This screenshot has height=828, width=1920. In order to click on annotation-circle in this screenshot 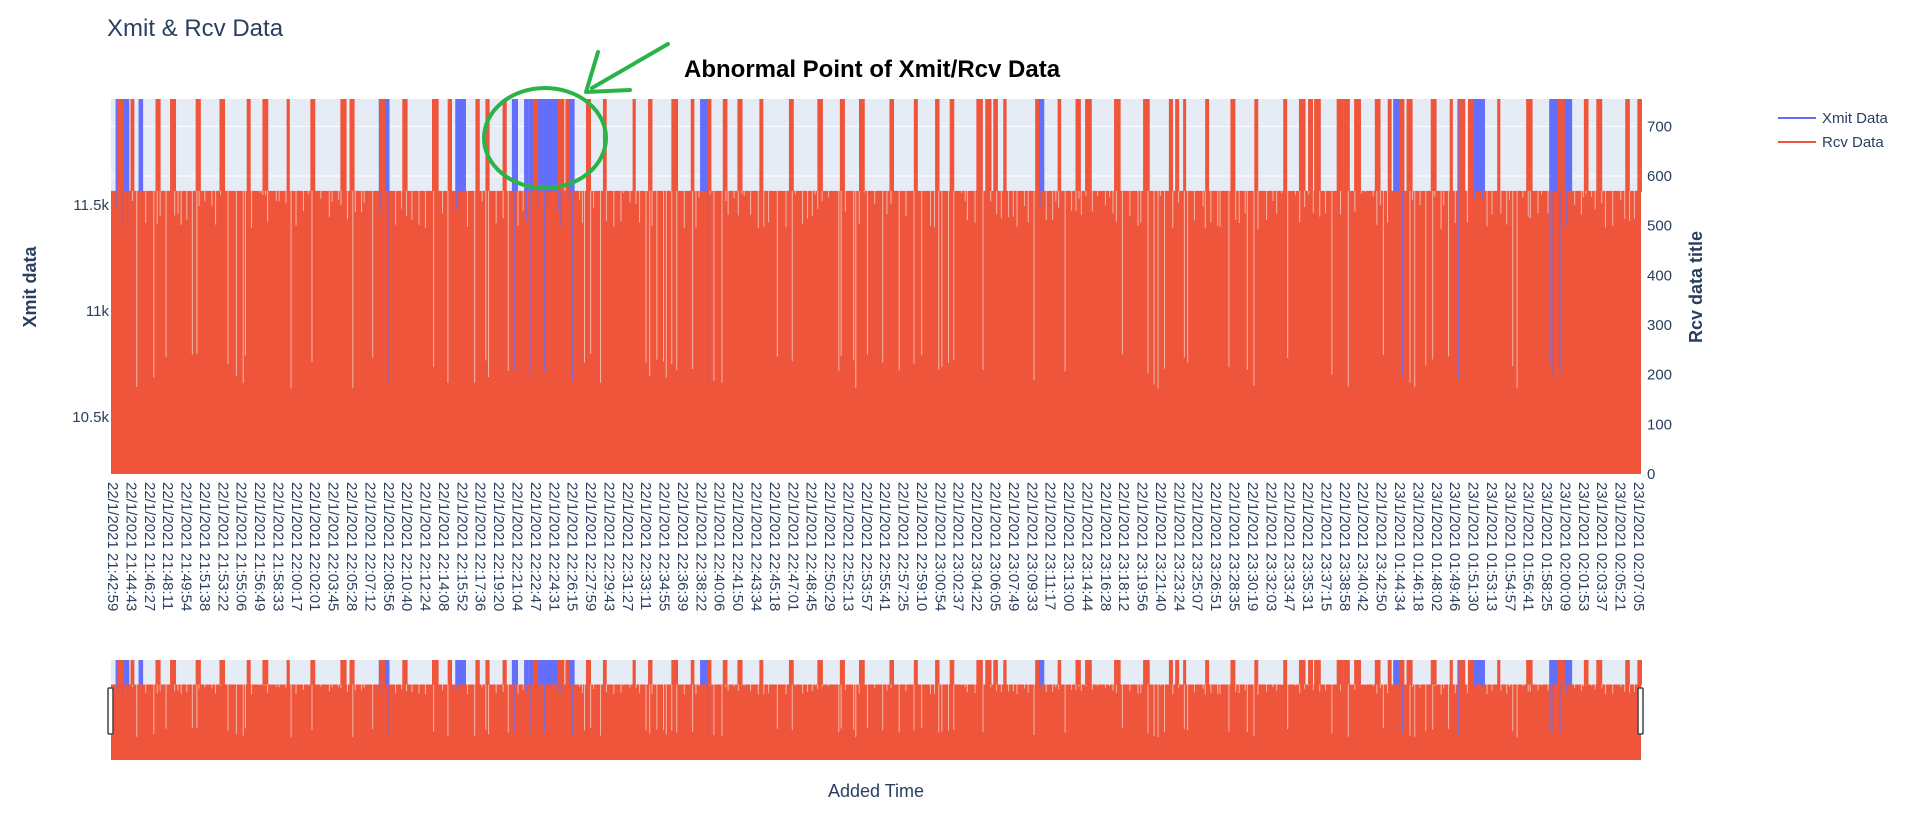, I will do `click(545, 138)`.